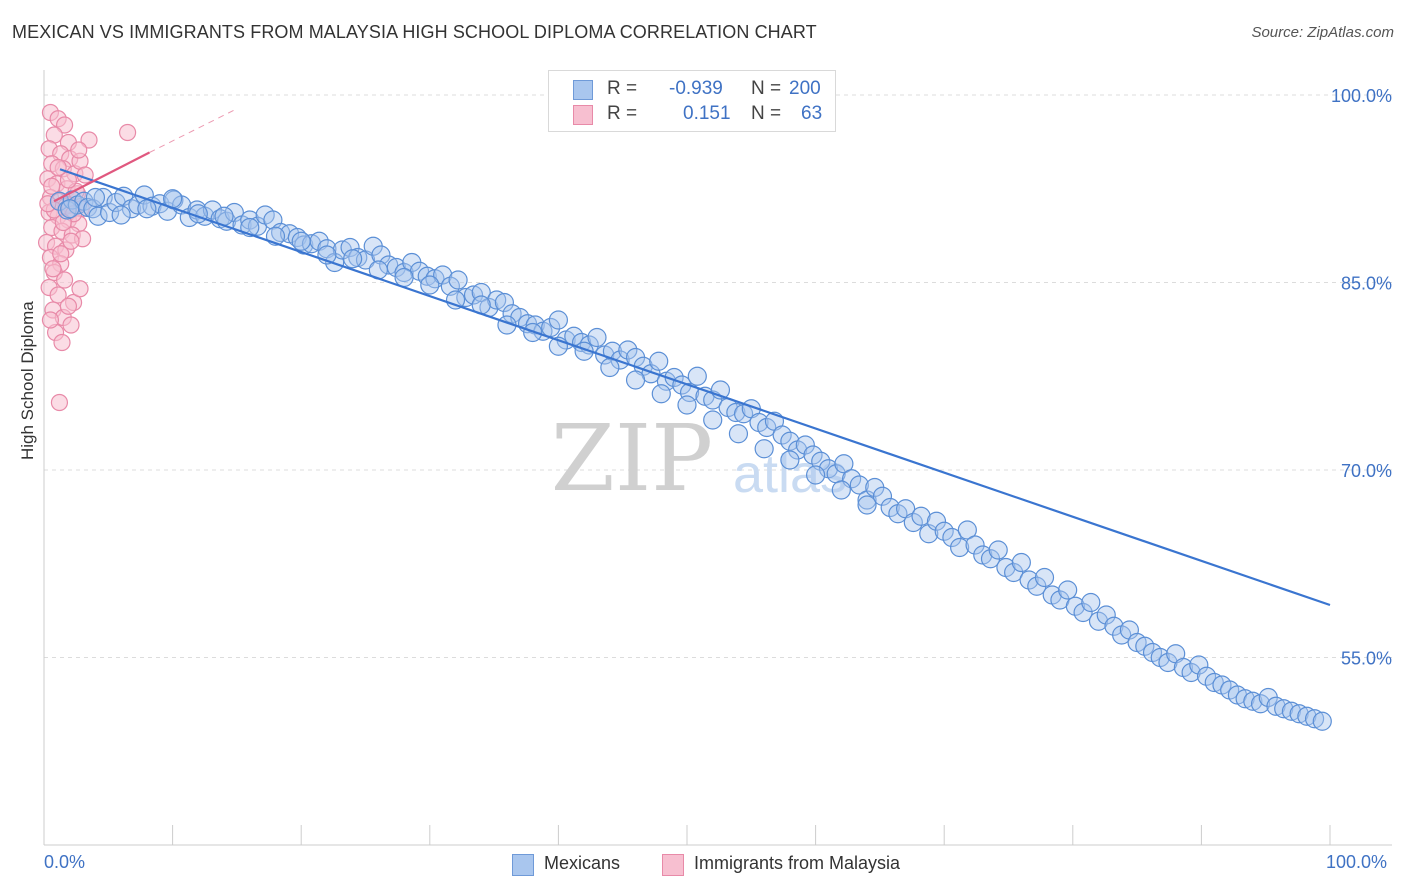 The width and height of the screenshot is (1406, 892). I want to click on source-label: Source: ZipAtlas.com, so click(1322, 32).